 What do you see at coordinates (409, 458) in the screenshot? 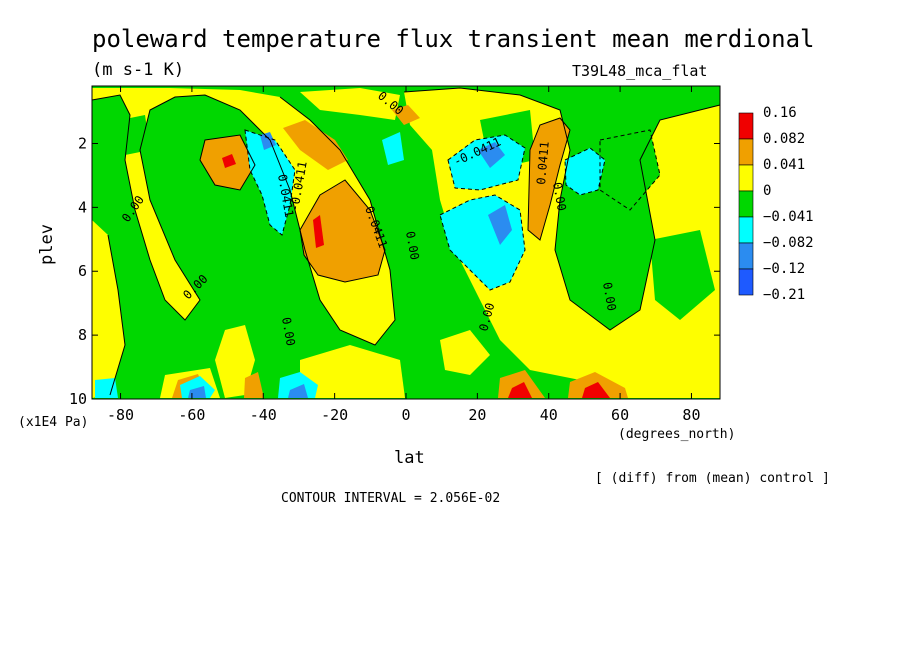
I see `x-axis-label: lat` at bounding box center [409, 458].